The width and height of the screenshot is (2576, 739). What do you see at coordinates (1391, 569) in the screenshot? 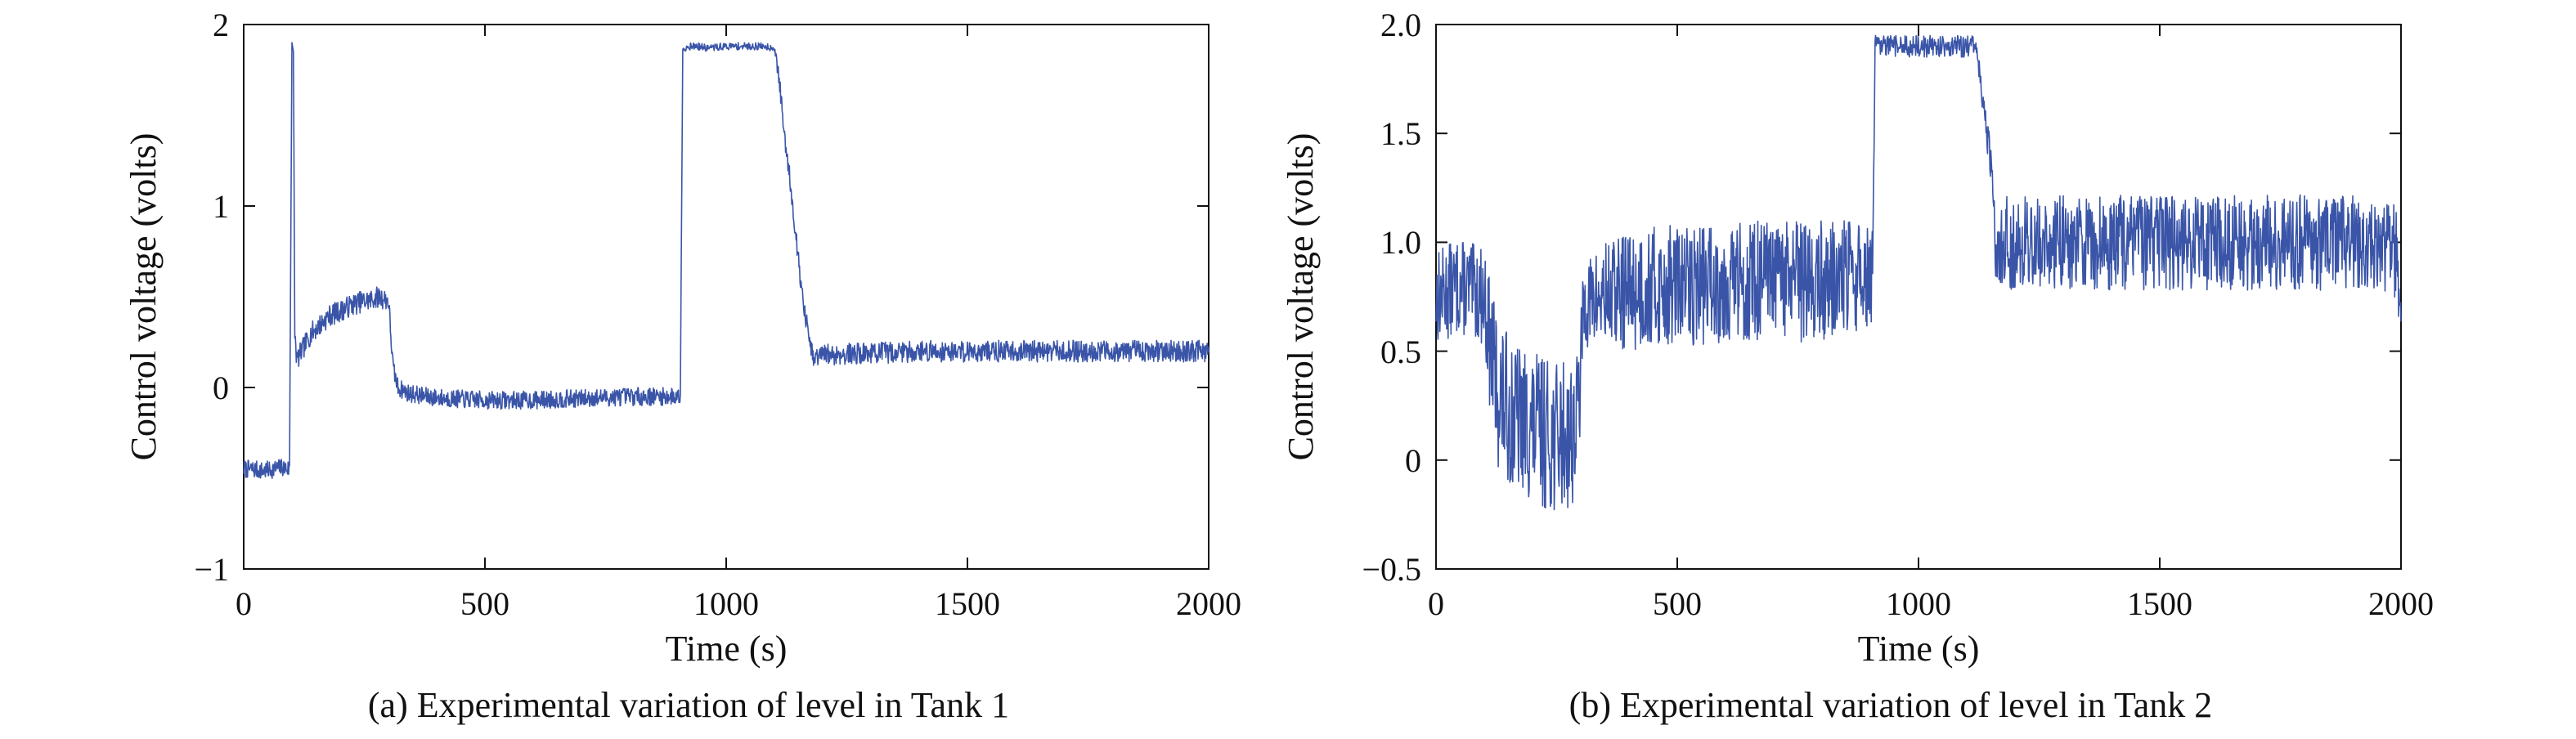
I see `ytick-label: −0.5` at bounding box center [1391, 569].